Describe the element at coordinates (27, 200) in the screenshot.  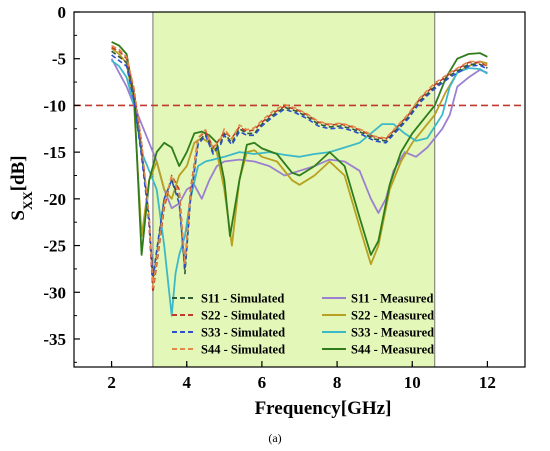
I see `y-axis-title-sub: XX` at that location.